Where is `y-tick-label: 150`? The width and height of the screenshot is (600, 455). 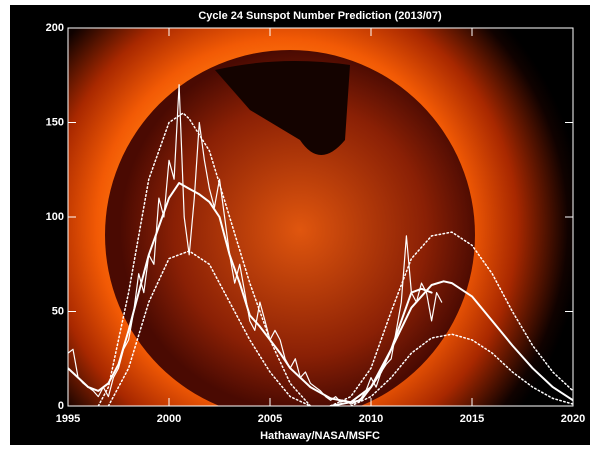
y-tick-label: 150 is located at coordinates (55, 122).